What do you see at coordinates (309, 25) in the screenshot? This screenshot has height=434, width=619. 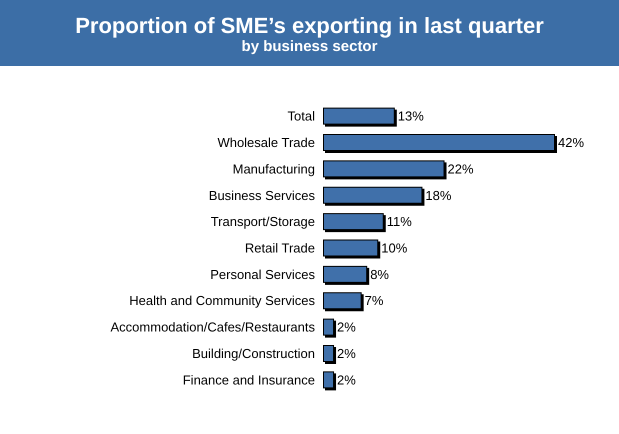 I see `chart-title: Proportion of SME’s exporting in last quarter` at bounding box center [309, 25].